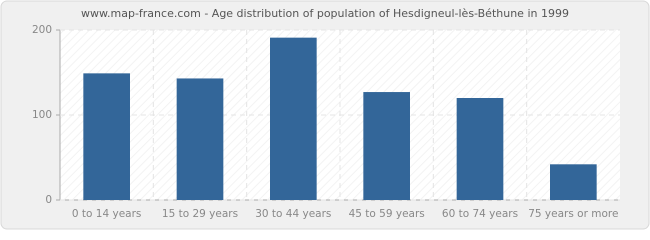 The width and height of the screenshot is (650, 240). What do you see at coordinates (107, 214) in the screenshot?
I see `x-tick-label: 0 to 14 years` at bounding box center [107, 214].